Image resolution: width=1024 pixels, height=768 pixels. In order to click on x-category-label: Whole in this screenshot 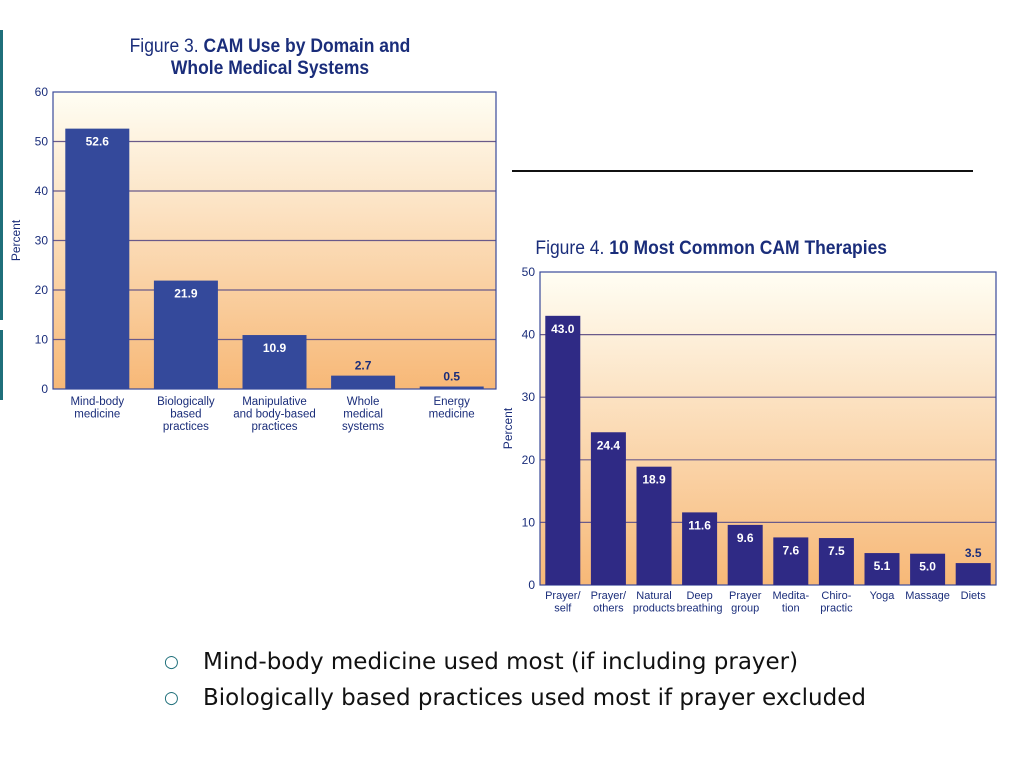, I will do `click(363, 402)`.